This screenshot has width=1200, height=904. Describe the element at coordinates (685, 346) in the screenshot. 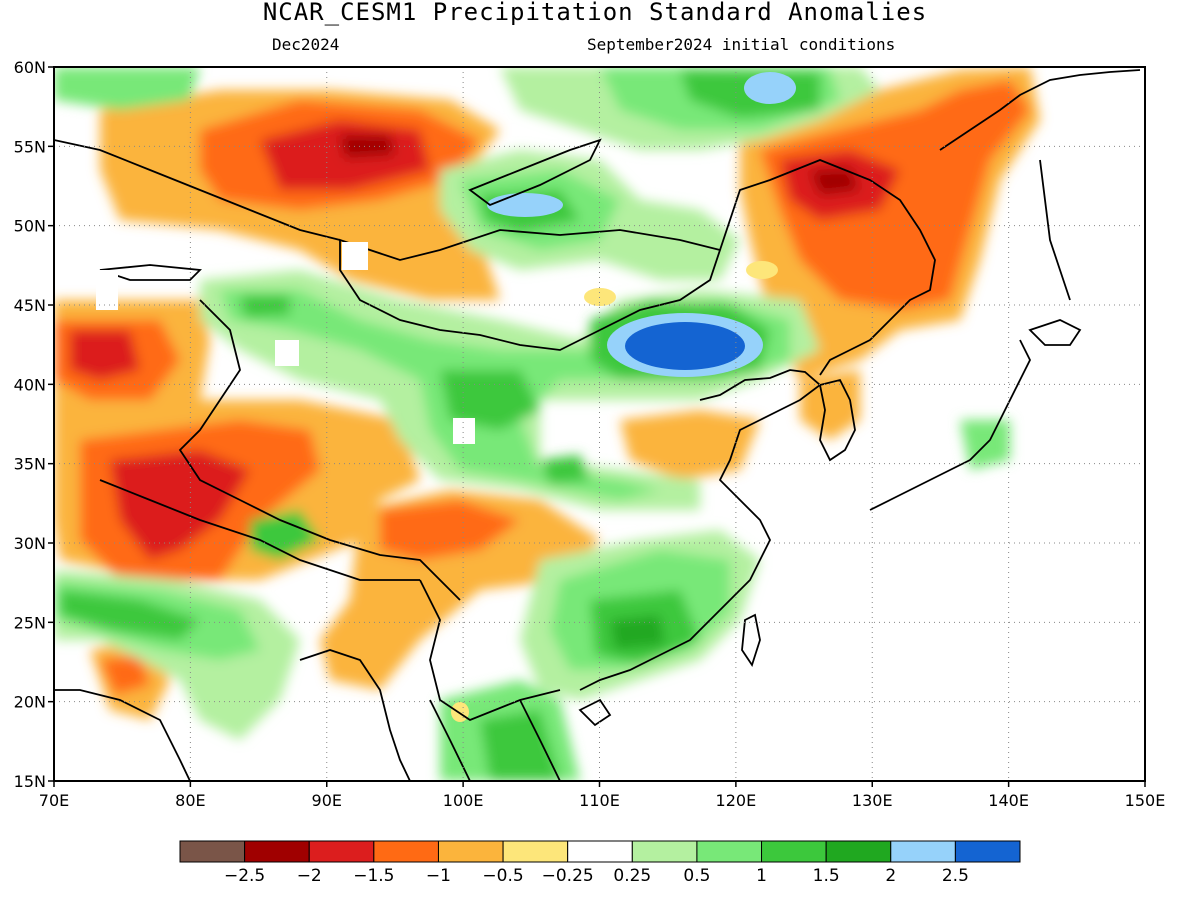

I see `anomaly-core-mongolia-blue` at that location.